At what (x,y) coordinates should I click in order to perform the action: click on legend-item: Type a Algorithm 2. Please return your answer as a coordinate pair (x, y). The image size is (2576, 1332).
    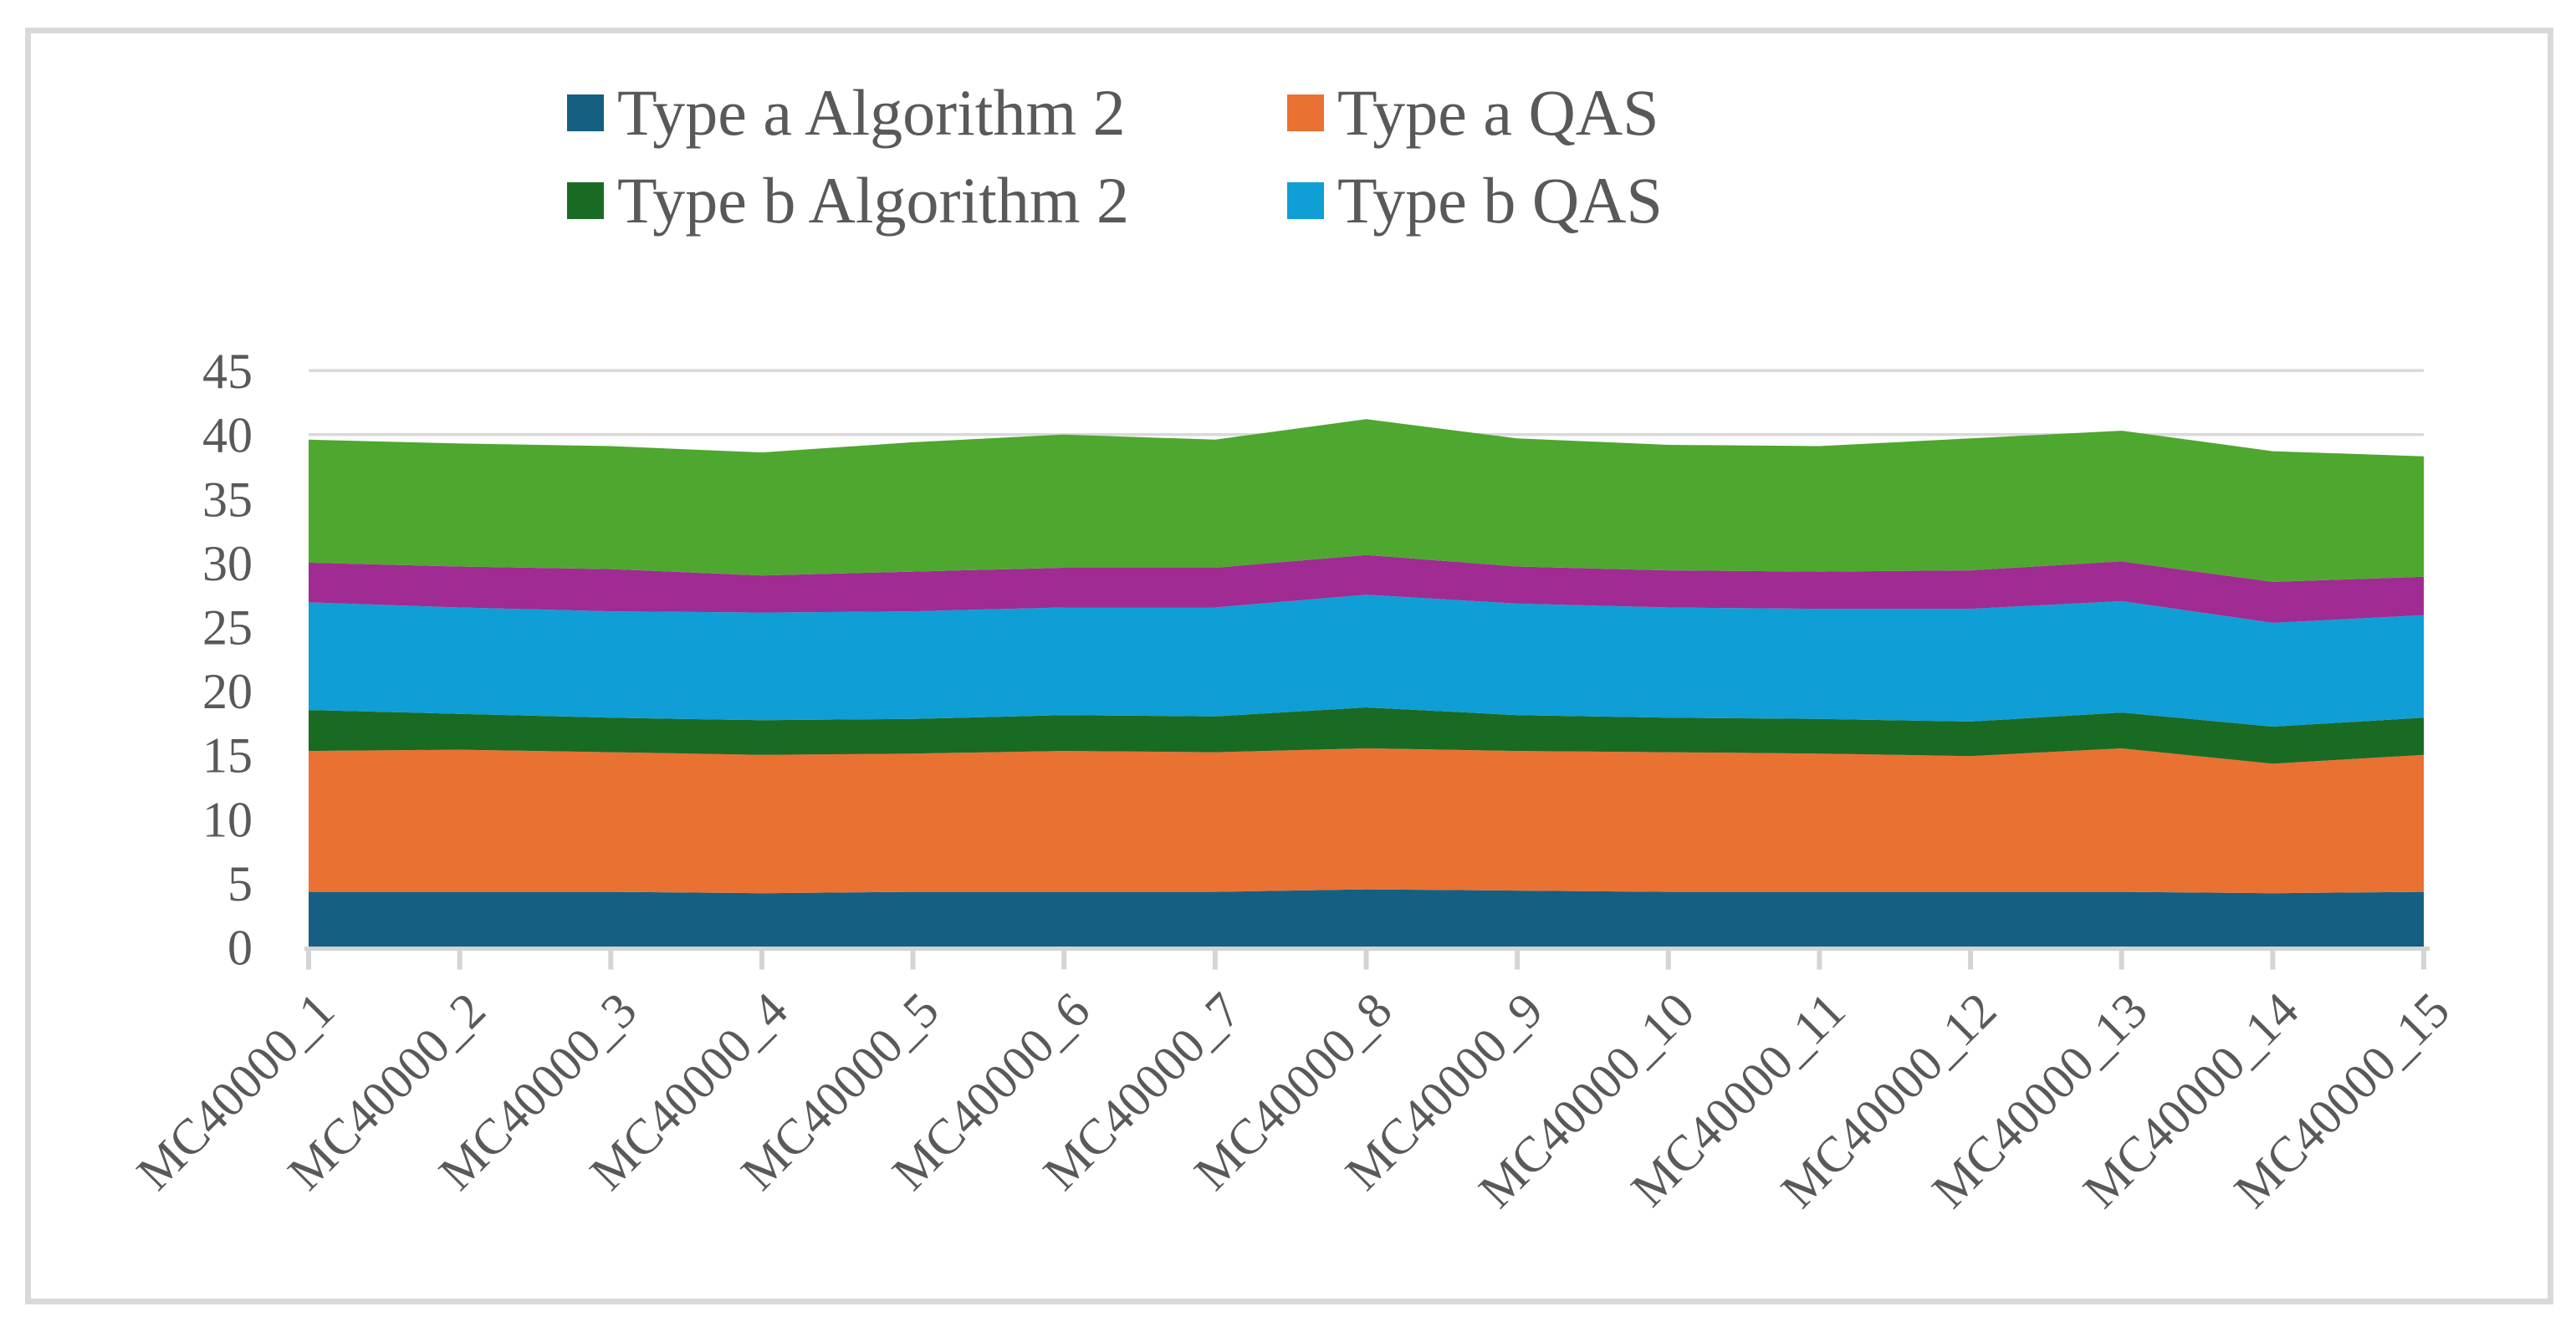
    Looking at the image, I should click on (846, 113).